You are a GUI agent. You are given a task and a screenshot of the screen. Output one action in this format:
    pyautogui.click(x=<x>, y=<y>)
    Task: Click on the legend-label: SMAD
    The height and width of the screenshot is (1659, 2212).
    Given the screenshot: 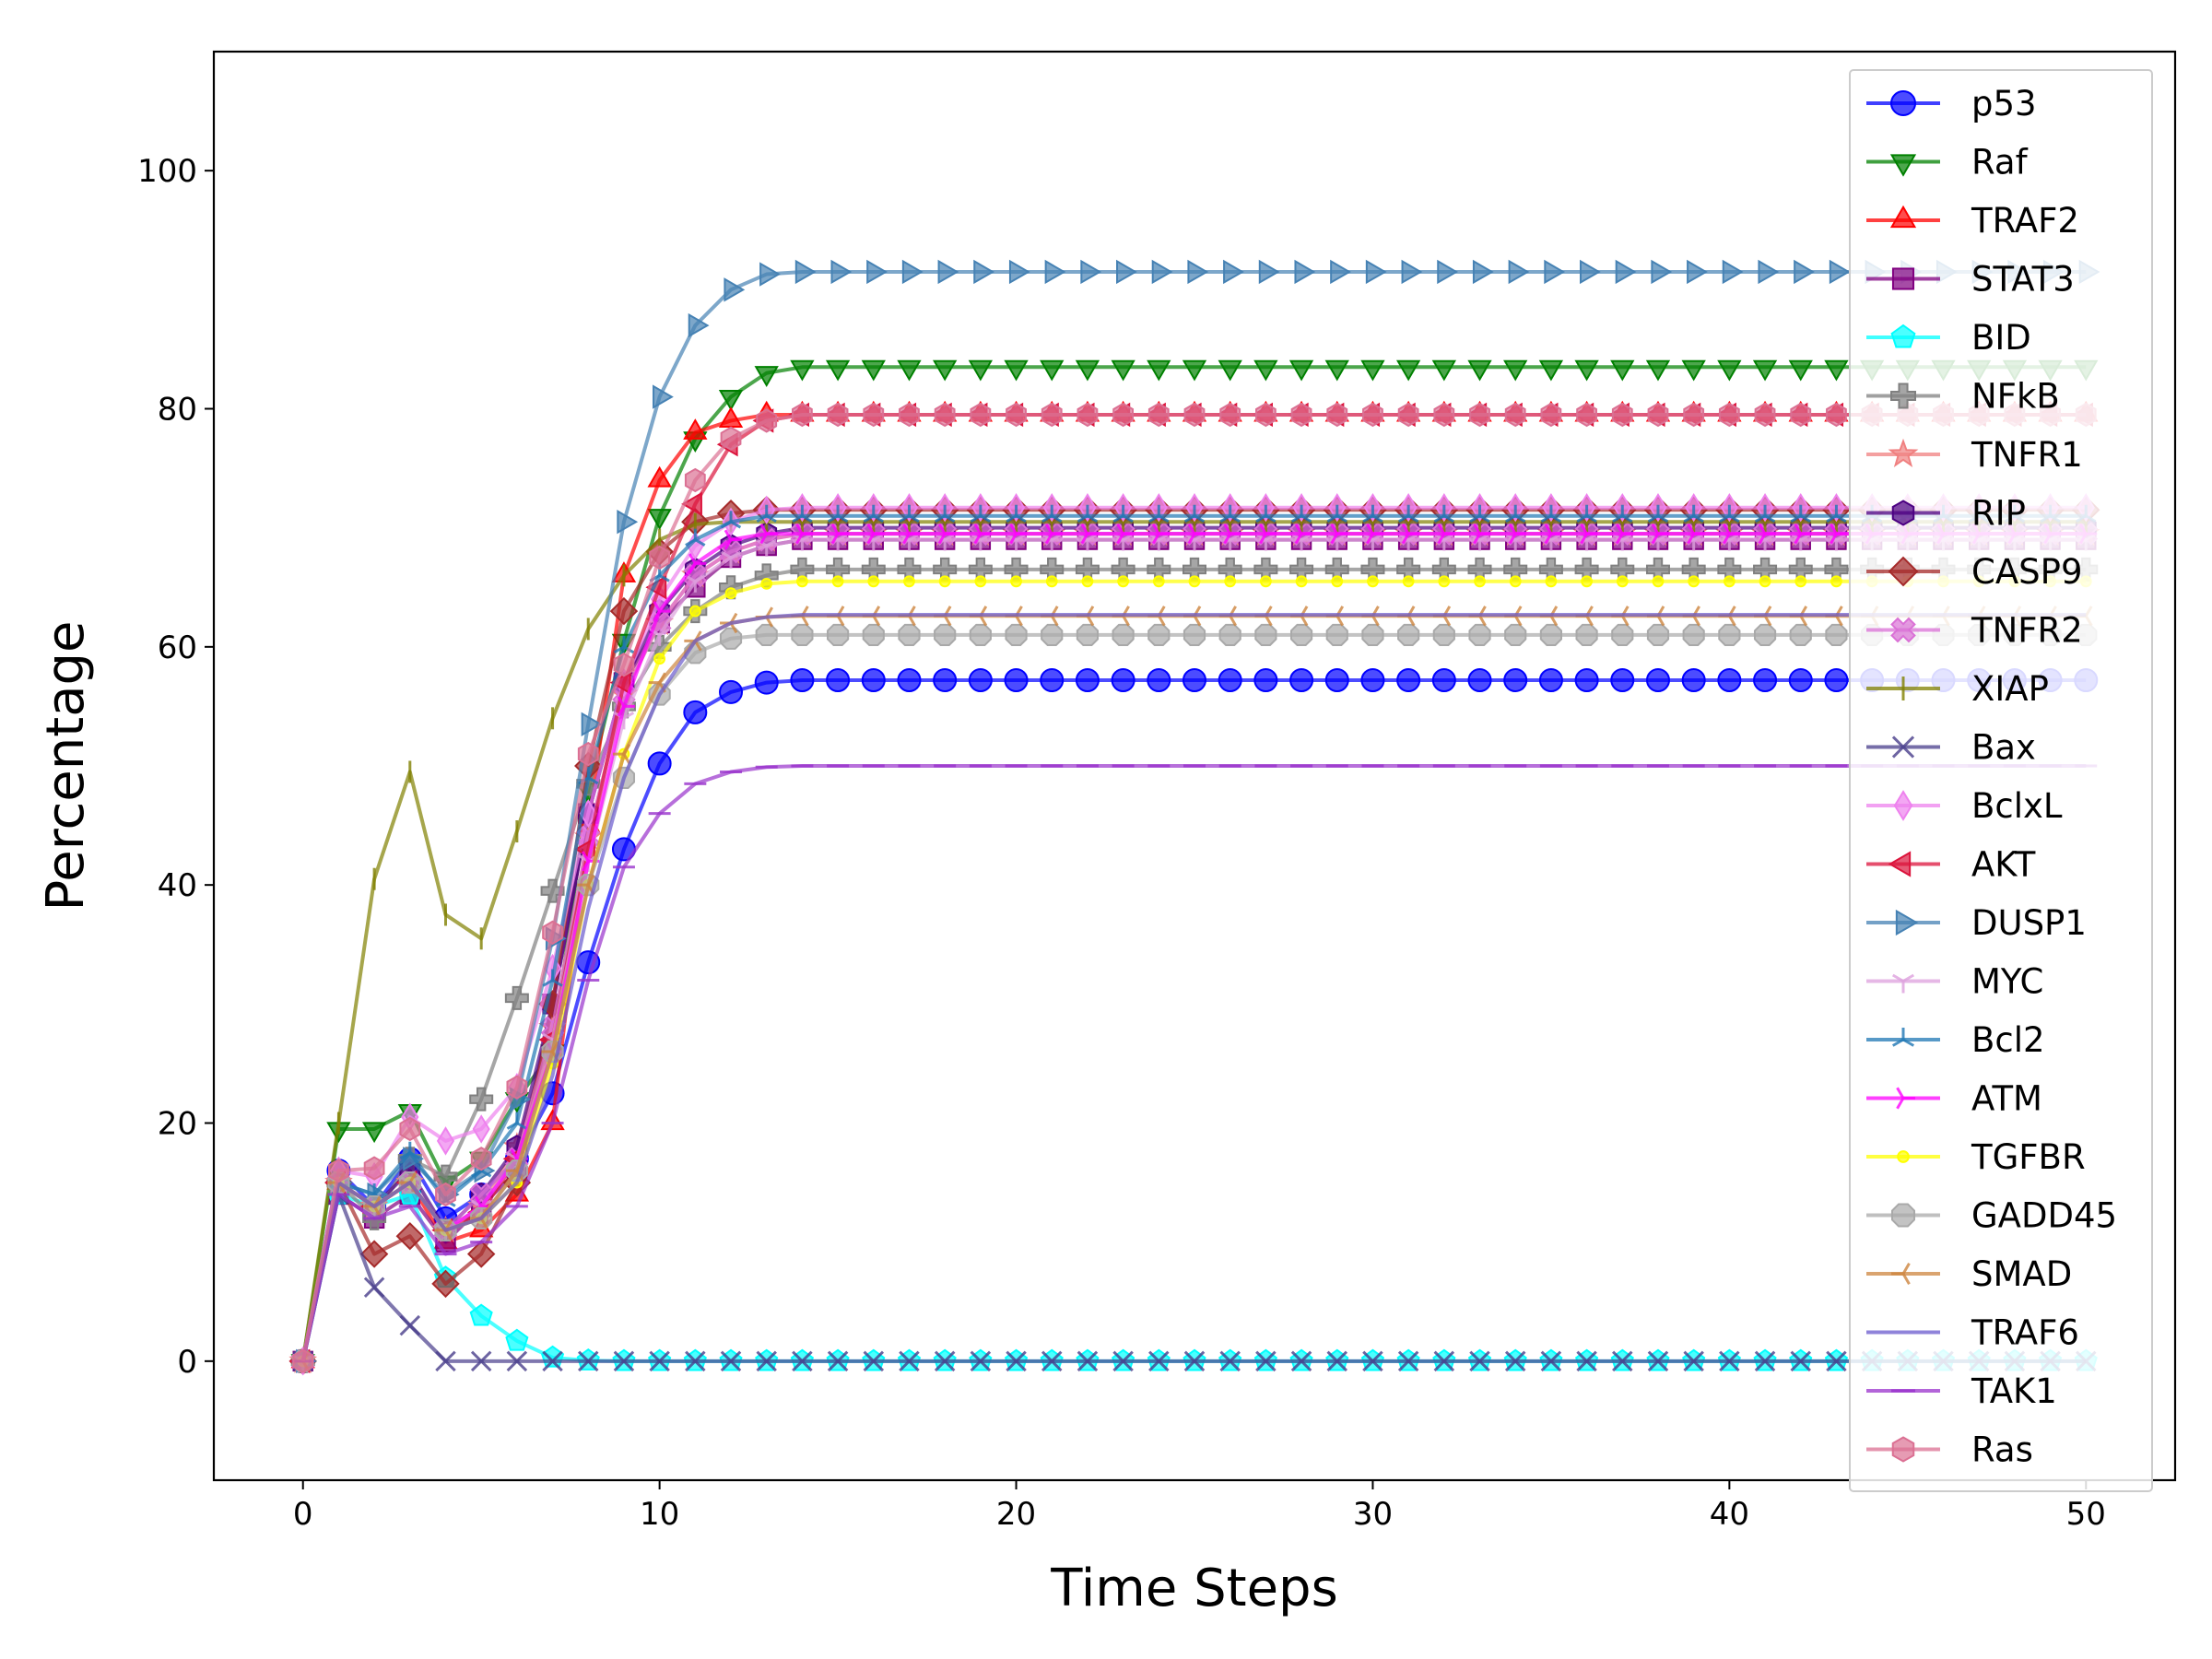 What is the action you would take?
    pyautogui.click(x=2021, y=1274)
    